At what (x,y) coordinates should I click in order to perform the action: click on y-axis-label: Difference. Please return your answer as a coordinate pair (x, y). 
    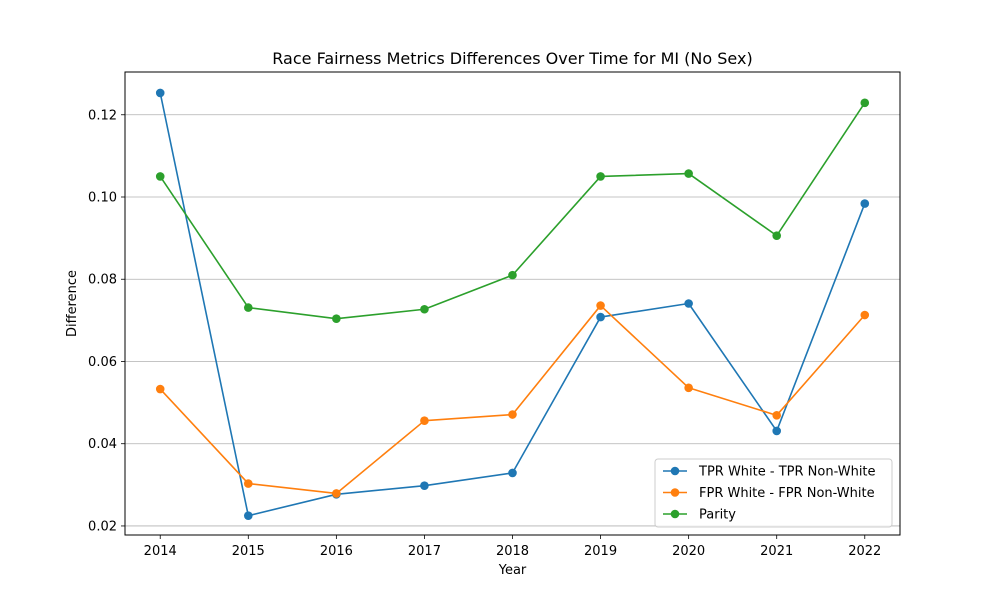
    Looking at the image, I should click on (72, 303).